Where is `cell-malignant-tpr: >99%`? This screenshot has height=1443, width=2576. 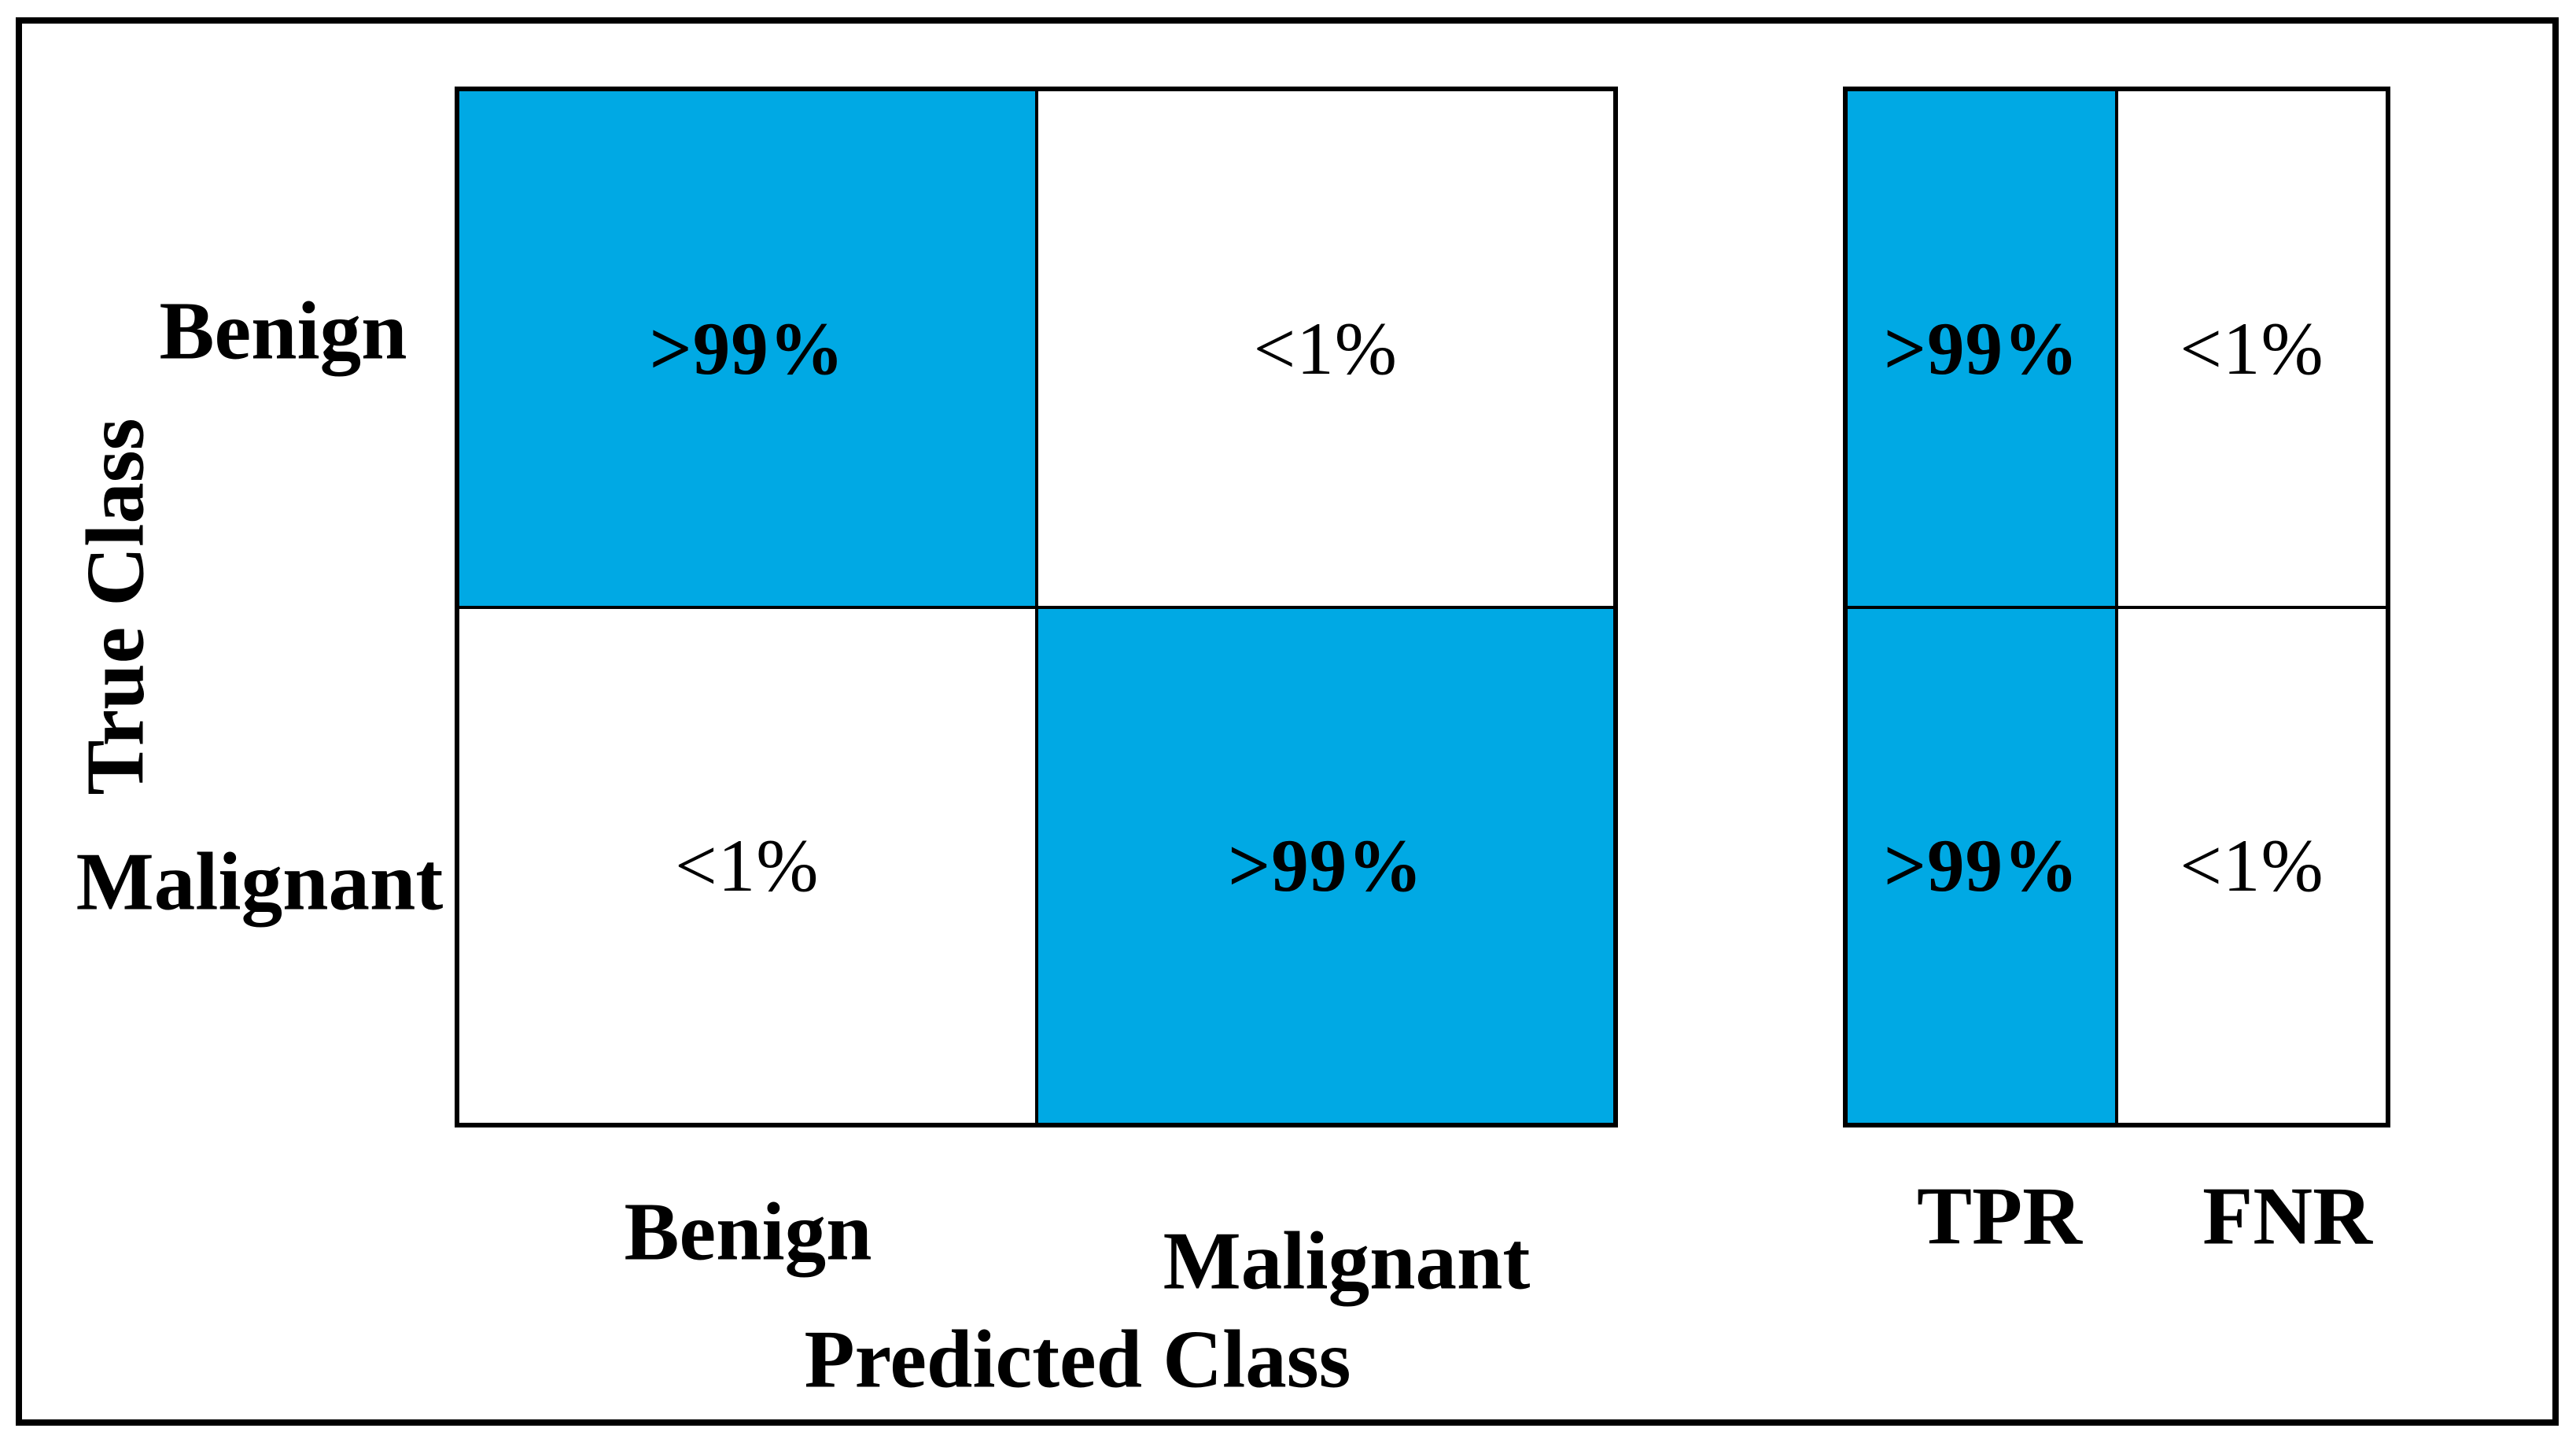 cell-malignant-tpr: >99% is located at coordinates (1982, 865).